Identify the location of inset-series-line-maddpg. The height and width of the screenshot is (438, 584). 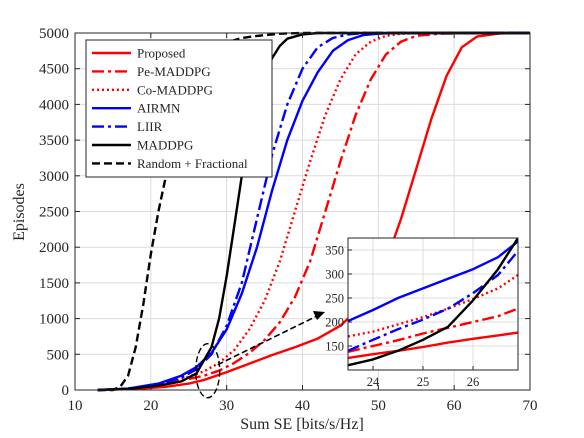
(433, 302).